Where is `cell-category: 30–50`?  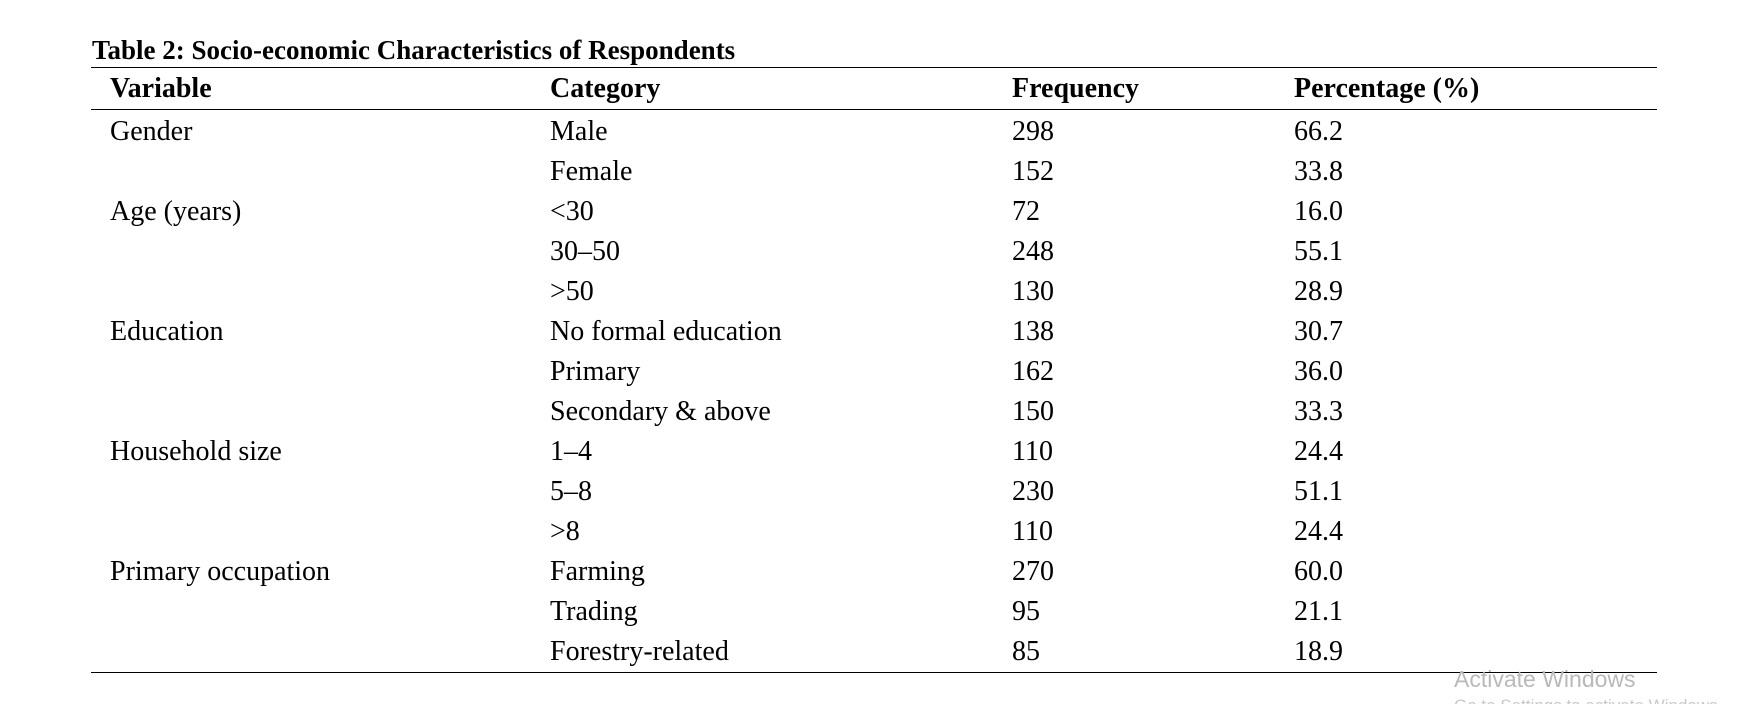
cell-category: 30–50 is located at coordinates (585, 251).